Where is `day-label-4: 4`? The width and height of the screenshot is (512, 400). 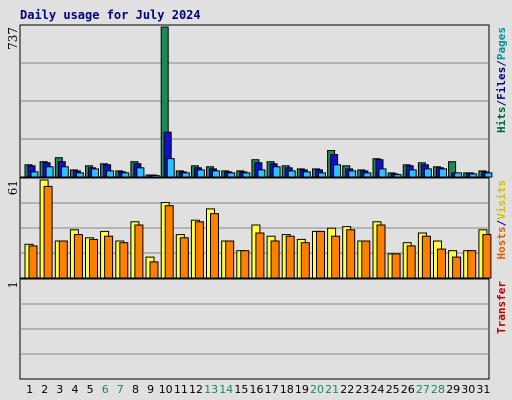
day-label-4: 4 is located at coordinates (75, 389).